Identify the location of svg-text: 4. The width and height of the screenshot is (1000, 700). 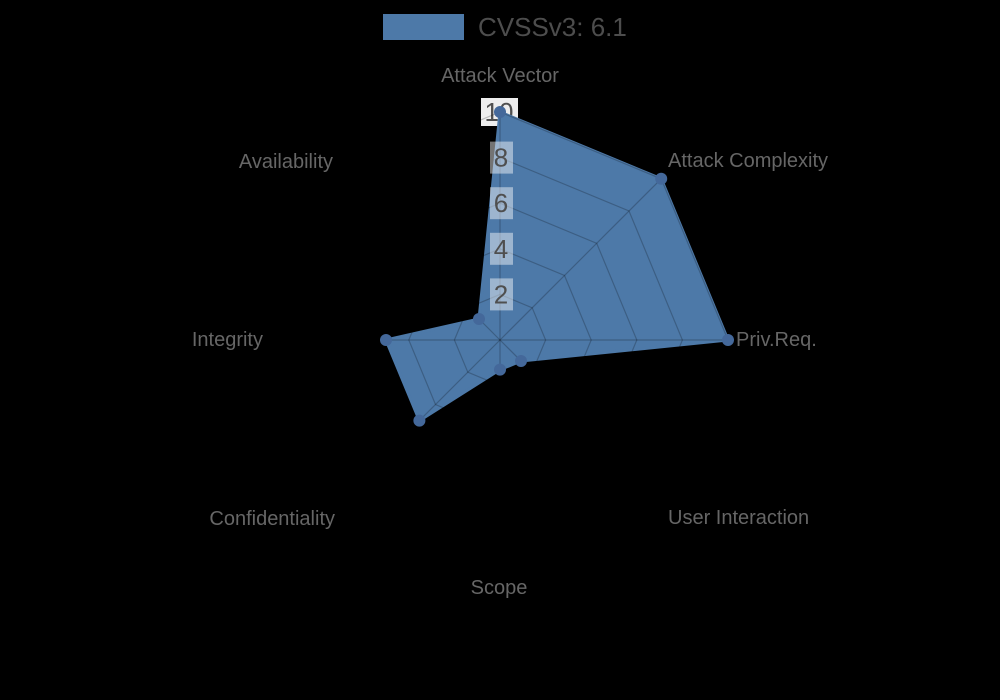
(501, 249).